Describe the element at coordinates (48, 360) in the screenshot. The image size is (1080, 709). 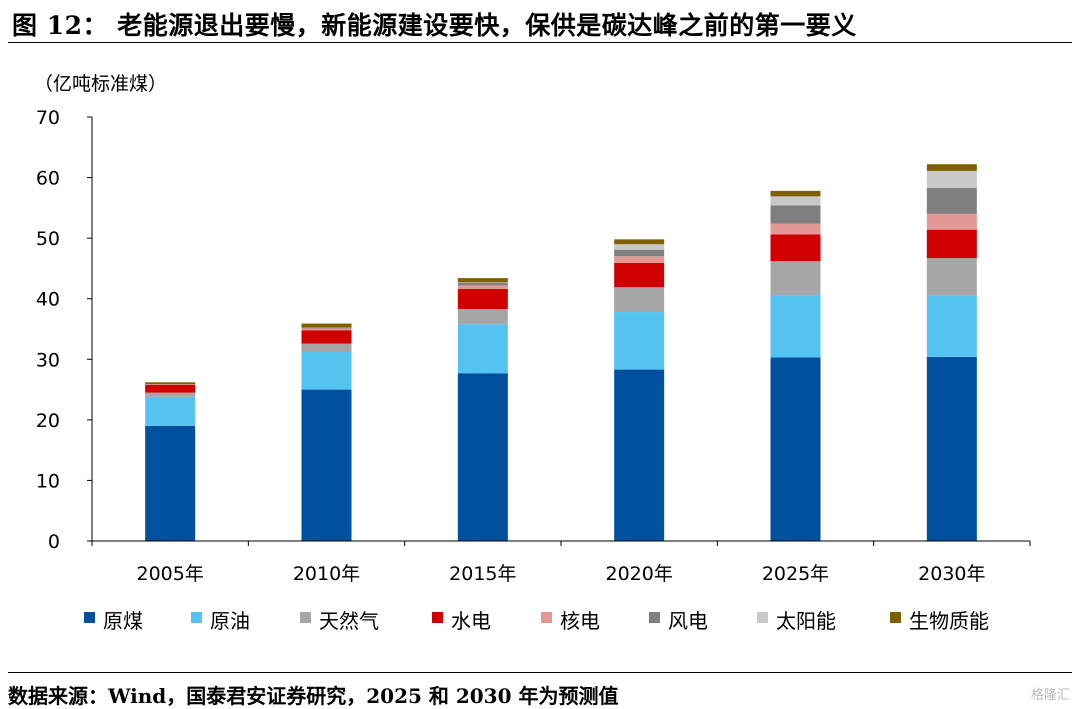
I see `y-tick-label: 30` at that location.